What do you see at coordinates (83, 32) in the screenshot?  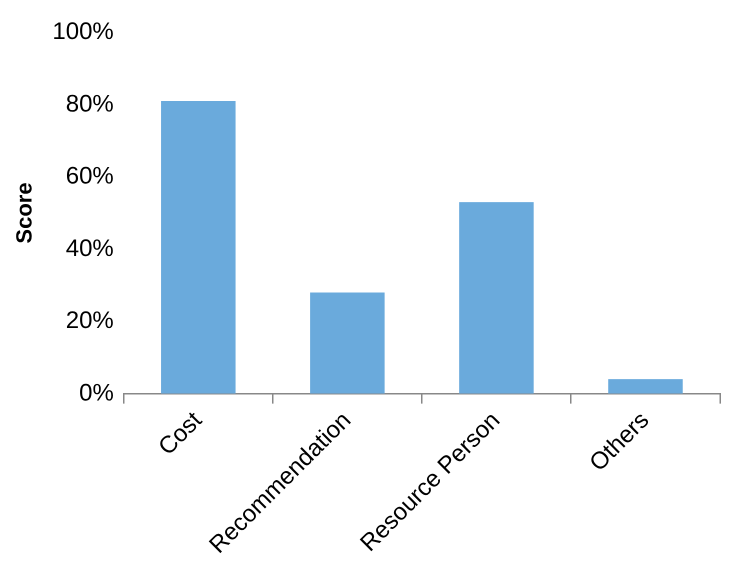 I see `y-tick-label: 100%` at bounding box center [83, 32].